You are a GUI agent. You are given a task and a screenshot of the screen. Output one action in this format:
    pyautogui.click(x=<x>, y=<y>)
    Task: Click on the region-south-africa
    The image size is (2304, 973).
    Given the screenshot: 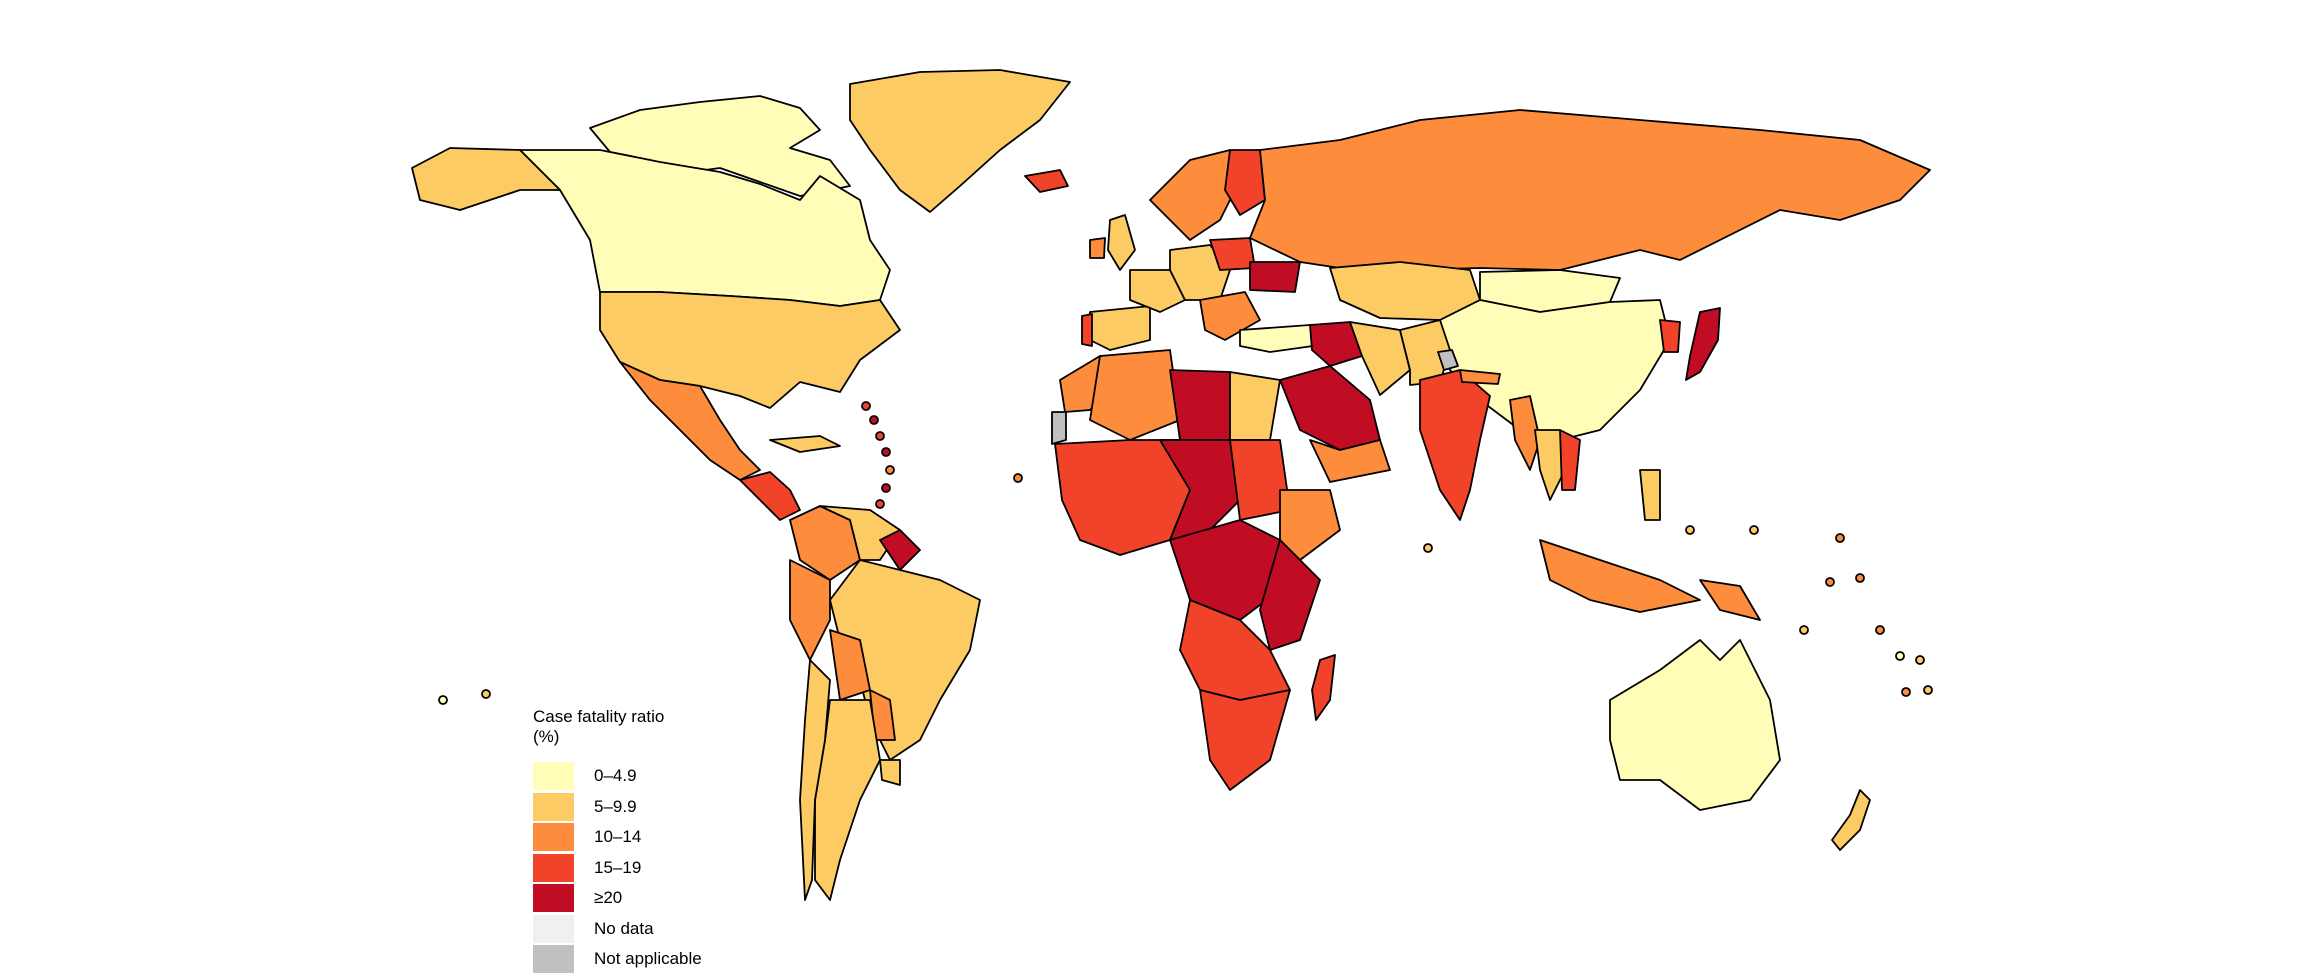 What is the action you would take?
    pyautogui.click(x=1245, y=740)
    